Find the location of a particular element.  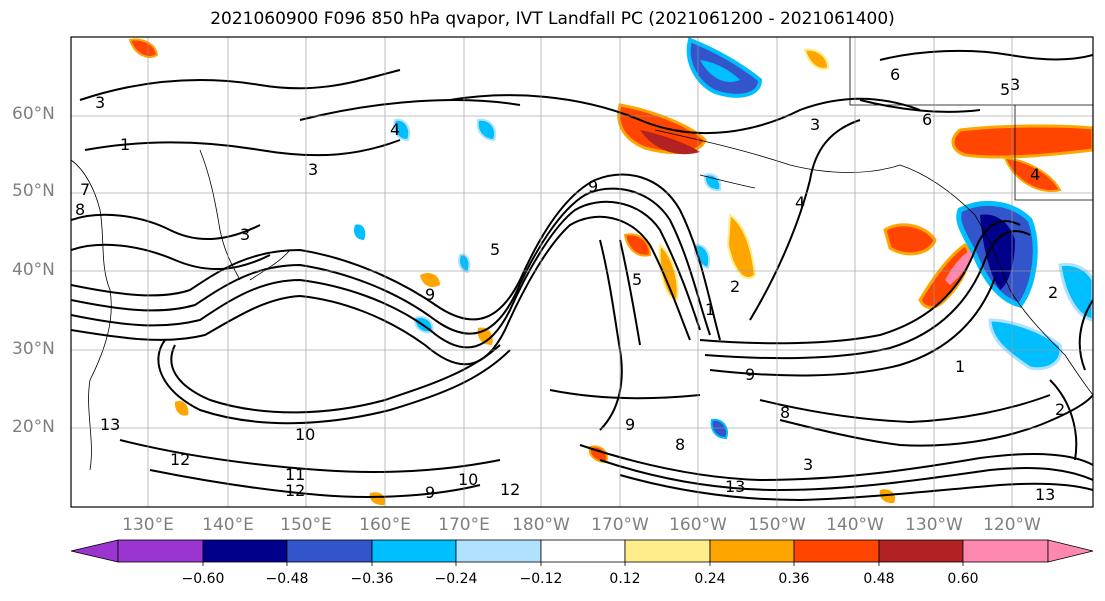

lon-label: 140°E is located at coordinates (228, 525).